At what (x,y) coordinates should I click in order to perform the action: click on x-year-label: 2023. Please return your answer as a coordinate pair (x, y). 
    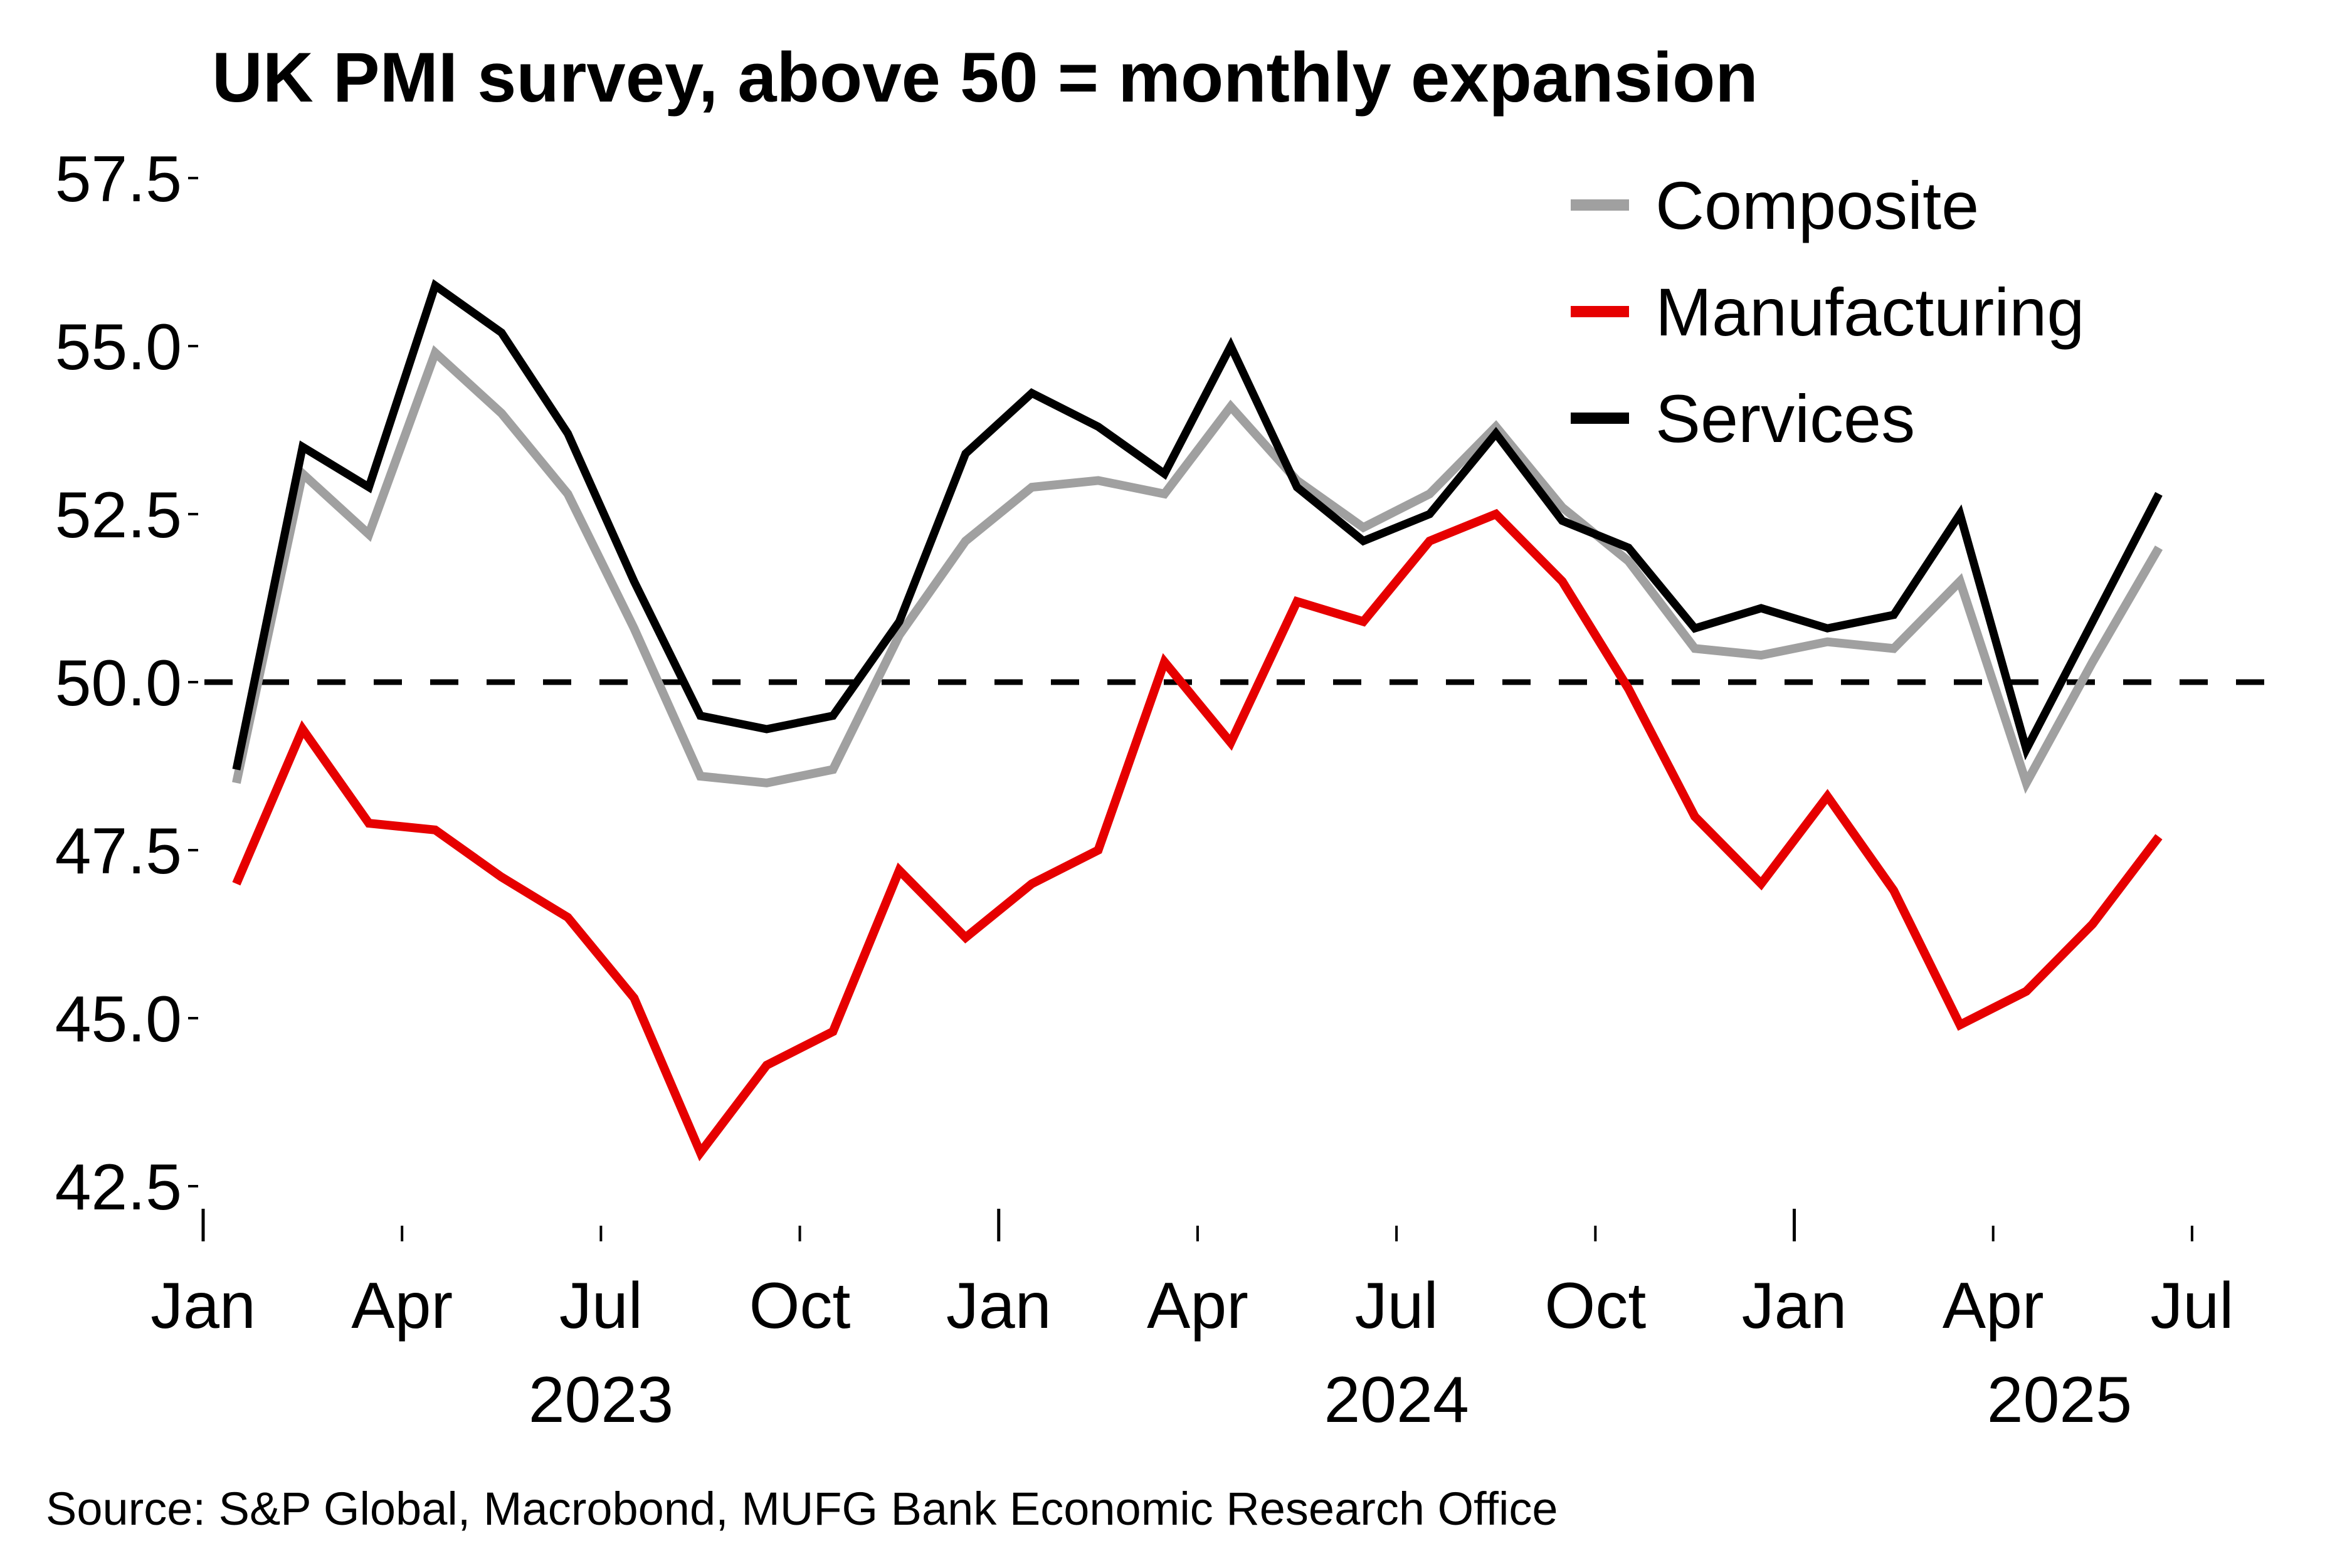
    Looking at the image, I should click on (601, 1400).